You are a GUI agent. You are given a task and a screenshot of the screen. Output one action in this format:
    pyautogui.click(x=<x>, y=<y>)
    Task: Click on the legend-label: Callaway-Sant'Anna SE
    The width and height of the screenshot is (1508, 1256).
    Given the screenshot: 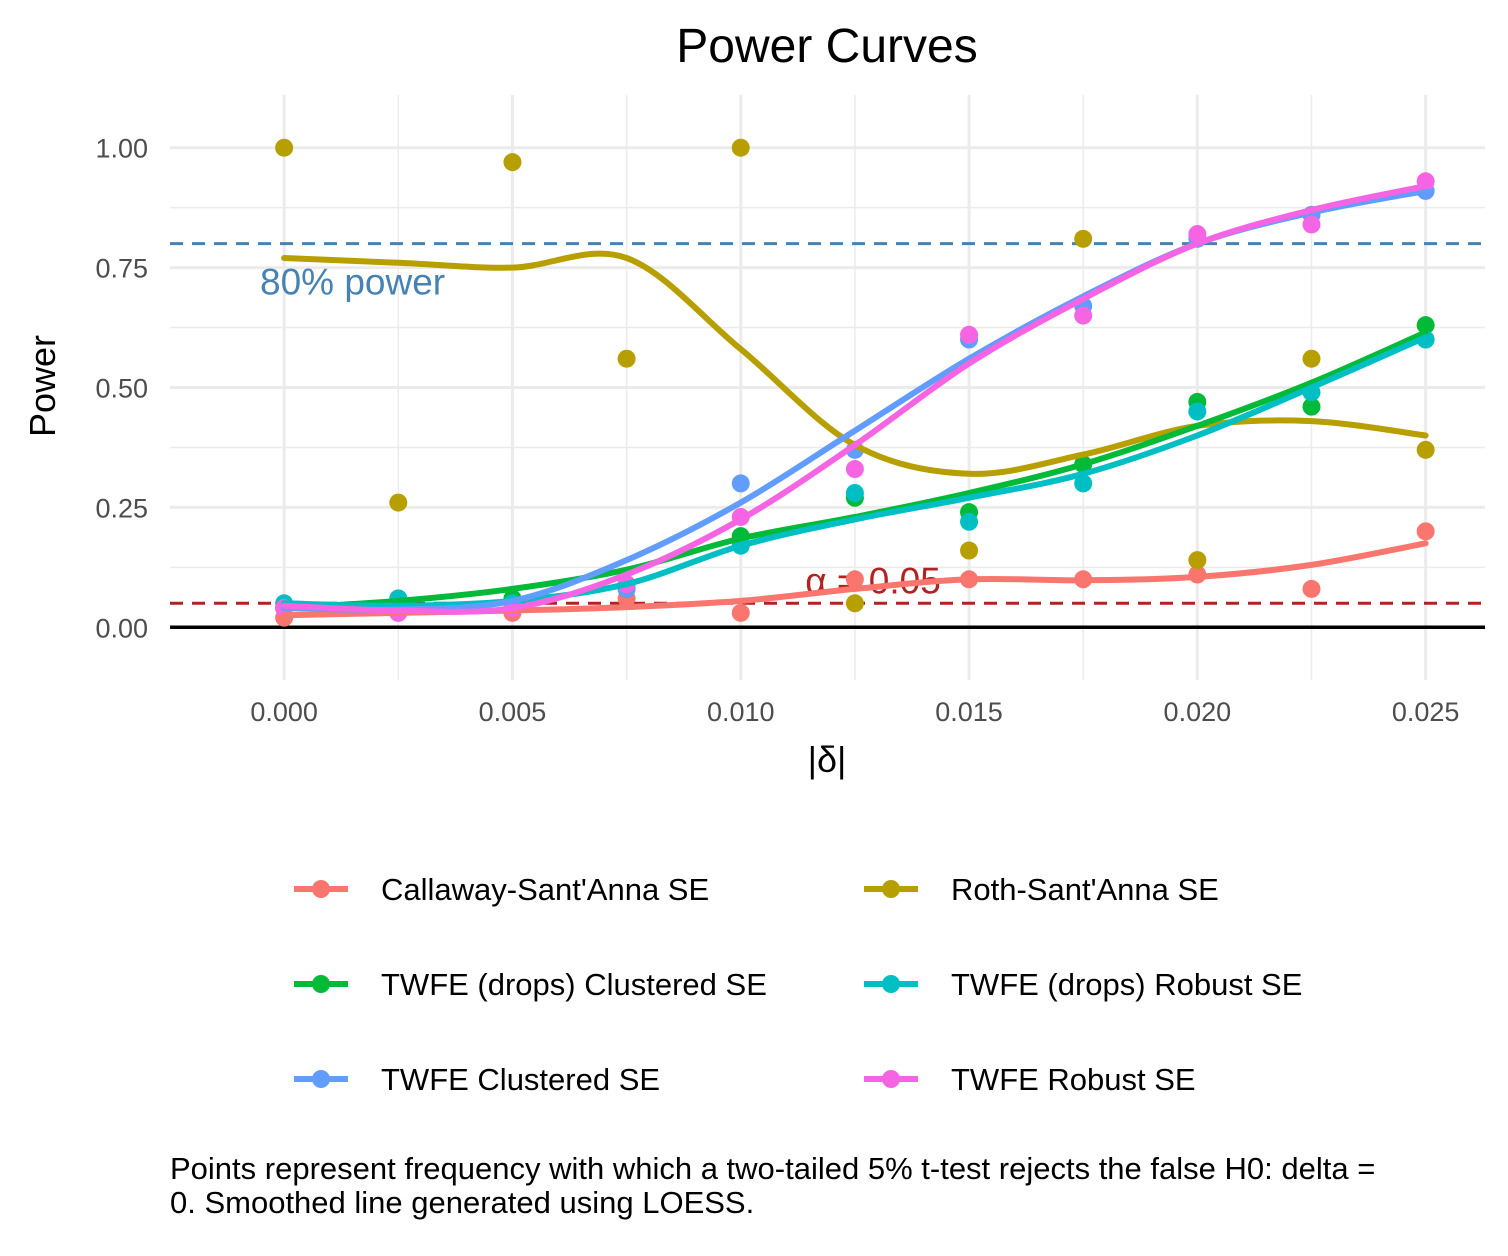 What is the action you would take?
    pyautogui.click(x=545, y=889)
    